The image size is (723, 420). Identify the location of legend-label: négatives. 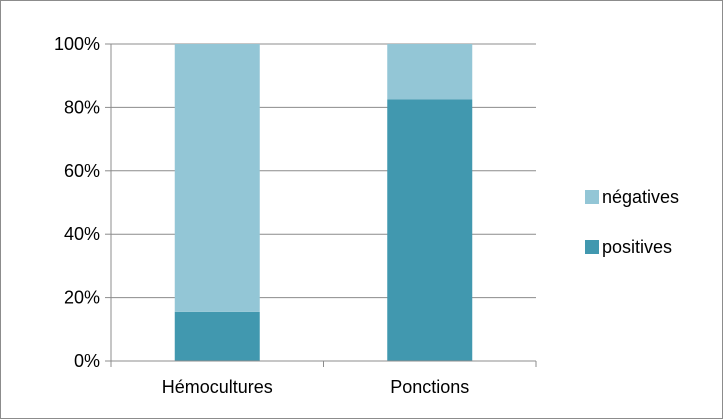
(640, 197).